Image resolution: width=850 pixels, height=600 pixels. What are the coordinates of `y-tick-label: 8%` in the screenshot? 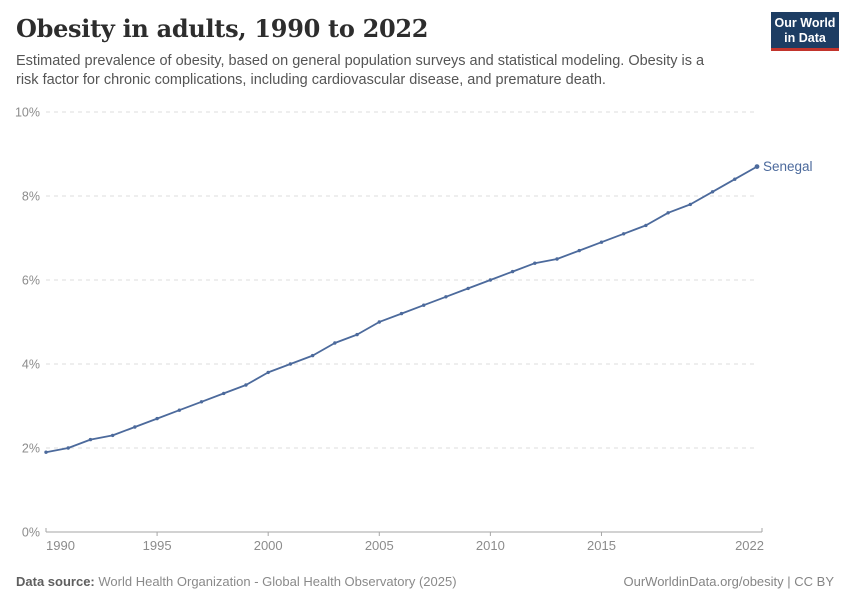 It's located at (31, 197).